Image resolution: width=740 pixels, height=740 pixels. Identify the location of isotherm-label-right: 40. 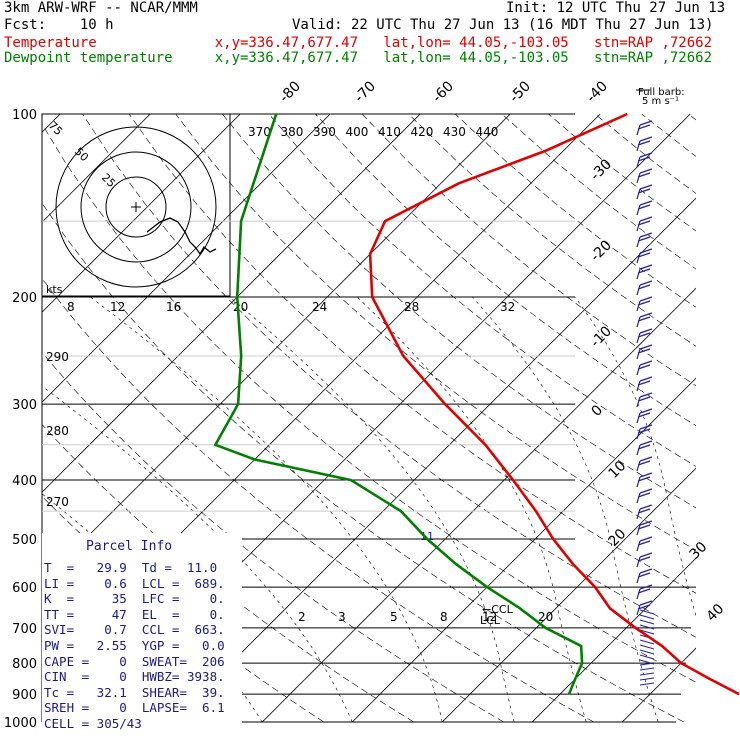
(716, 613).